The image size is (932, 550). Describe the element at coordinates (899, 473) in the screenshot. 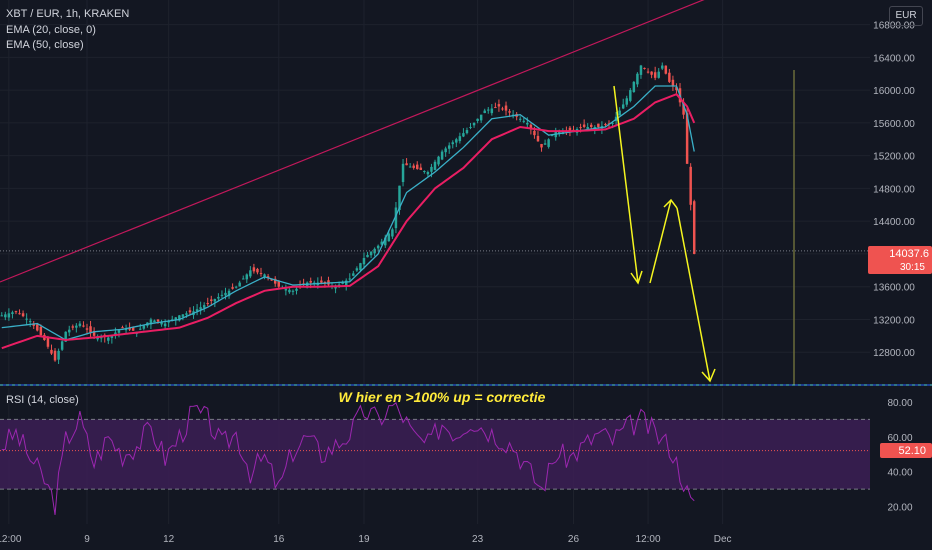

I see `rsi-tick-label: 40.00` at that location.